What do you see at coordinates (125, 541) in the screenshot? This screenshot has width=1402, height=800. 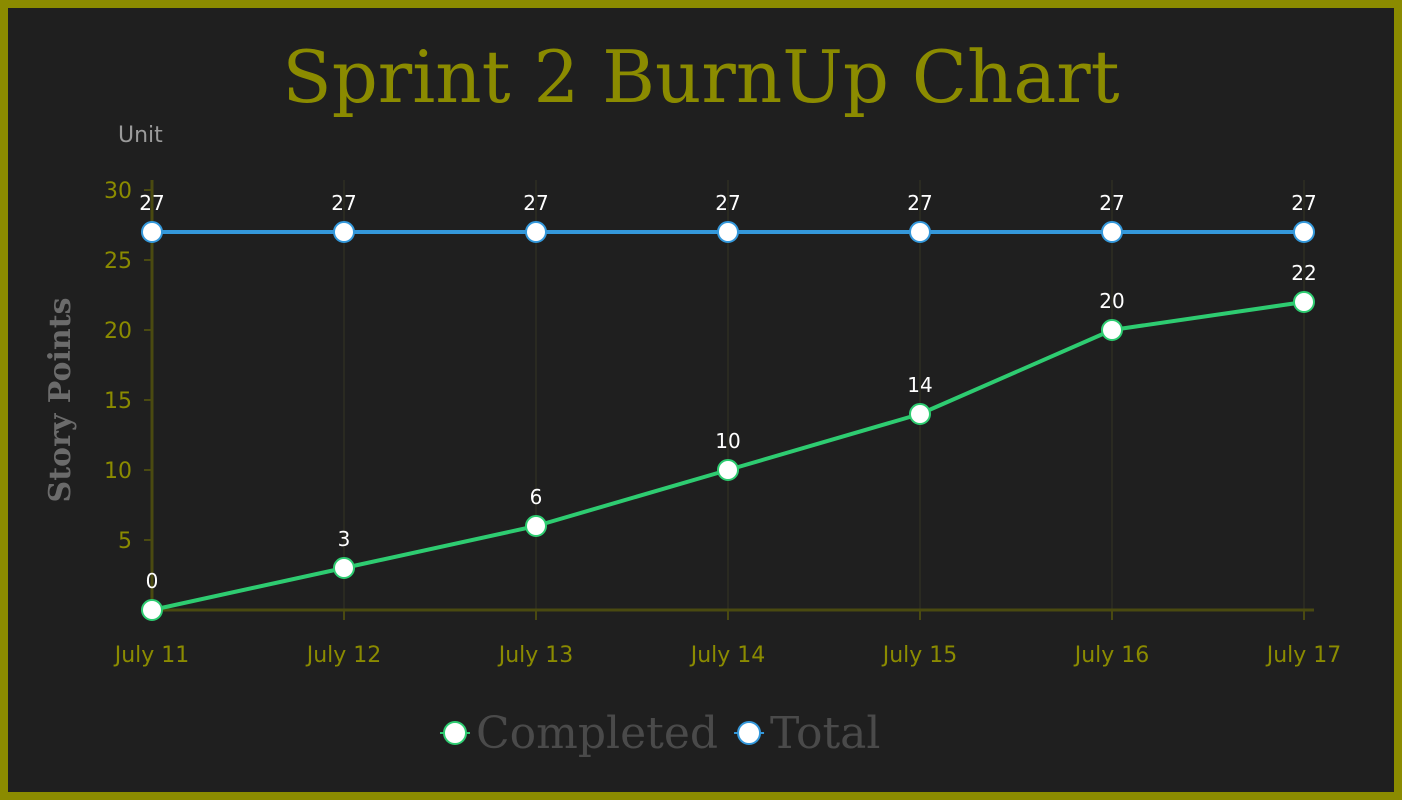 I see `y-tick-label: 5` at bounding box center [125, 541].